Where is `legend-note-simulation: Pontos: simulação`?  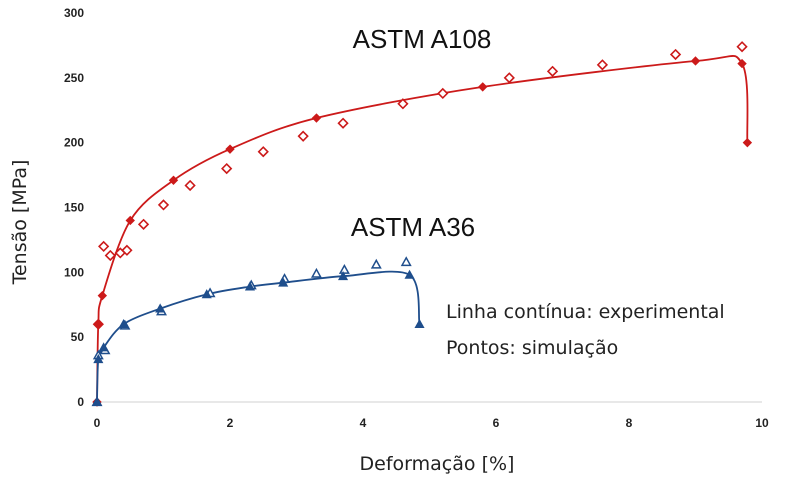
legend-note-simulation: Pontos: simulação is located at coordinates (532, 348).